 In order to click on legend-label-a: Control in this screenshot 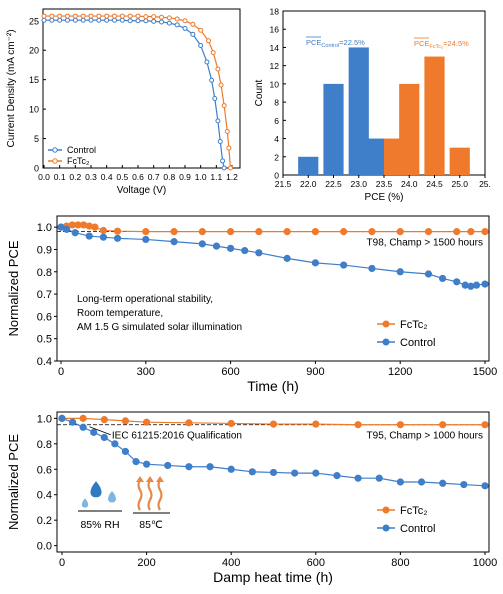, I will do `click(81, 150)`.